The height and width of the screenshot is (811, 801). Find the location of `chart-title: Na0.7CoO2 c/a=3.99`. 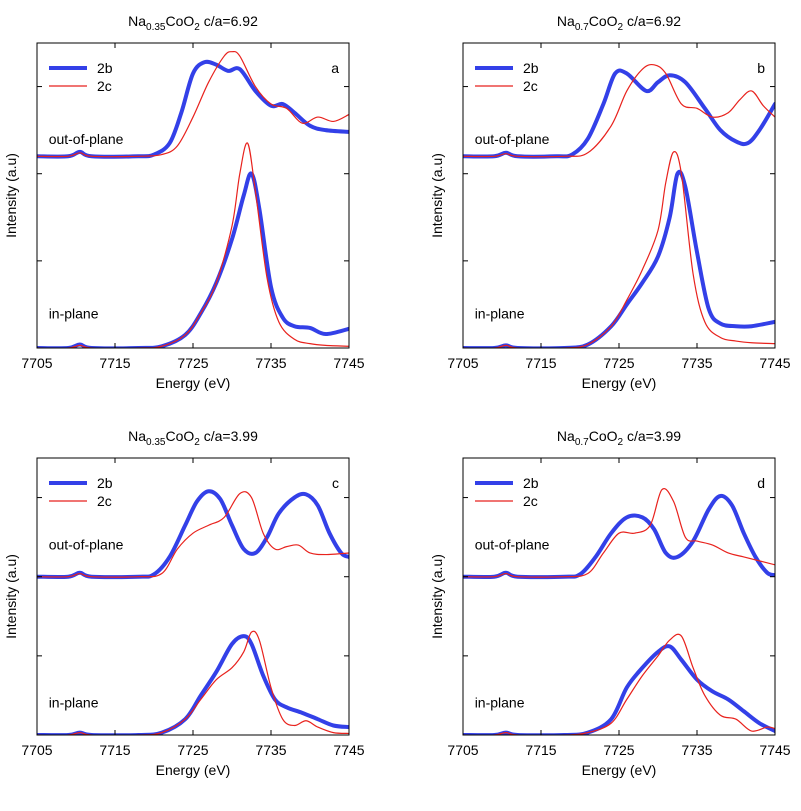

chart-title: Na0.7CoO2 c/a=3.99 is located at coordinates (619, 438).